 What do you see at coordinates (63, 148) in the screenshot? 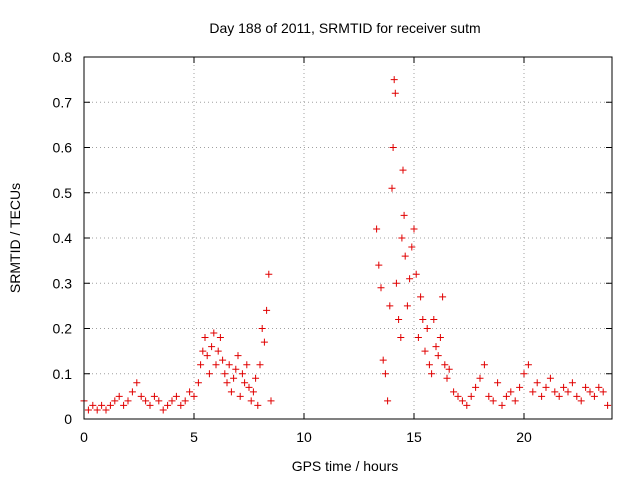
I see `y-tick-label: 0.6` at bounding box center [63, 148].